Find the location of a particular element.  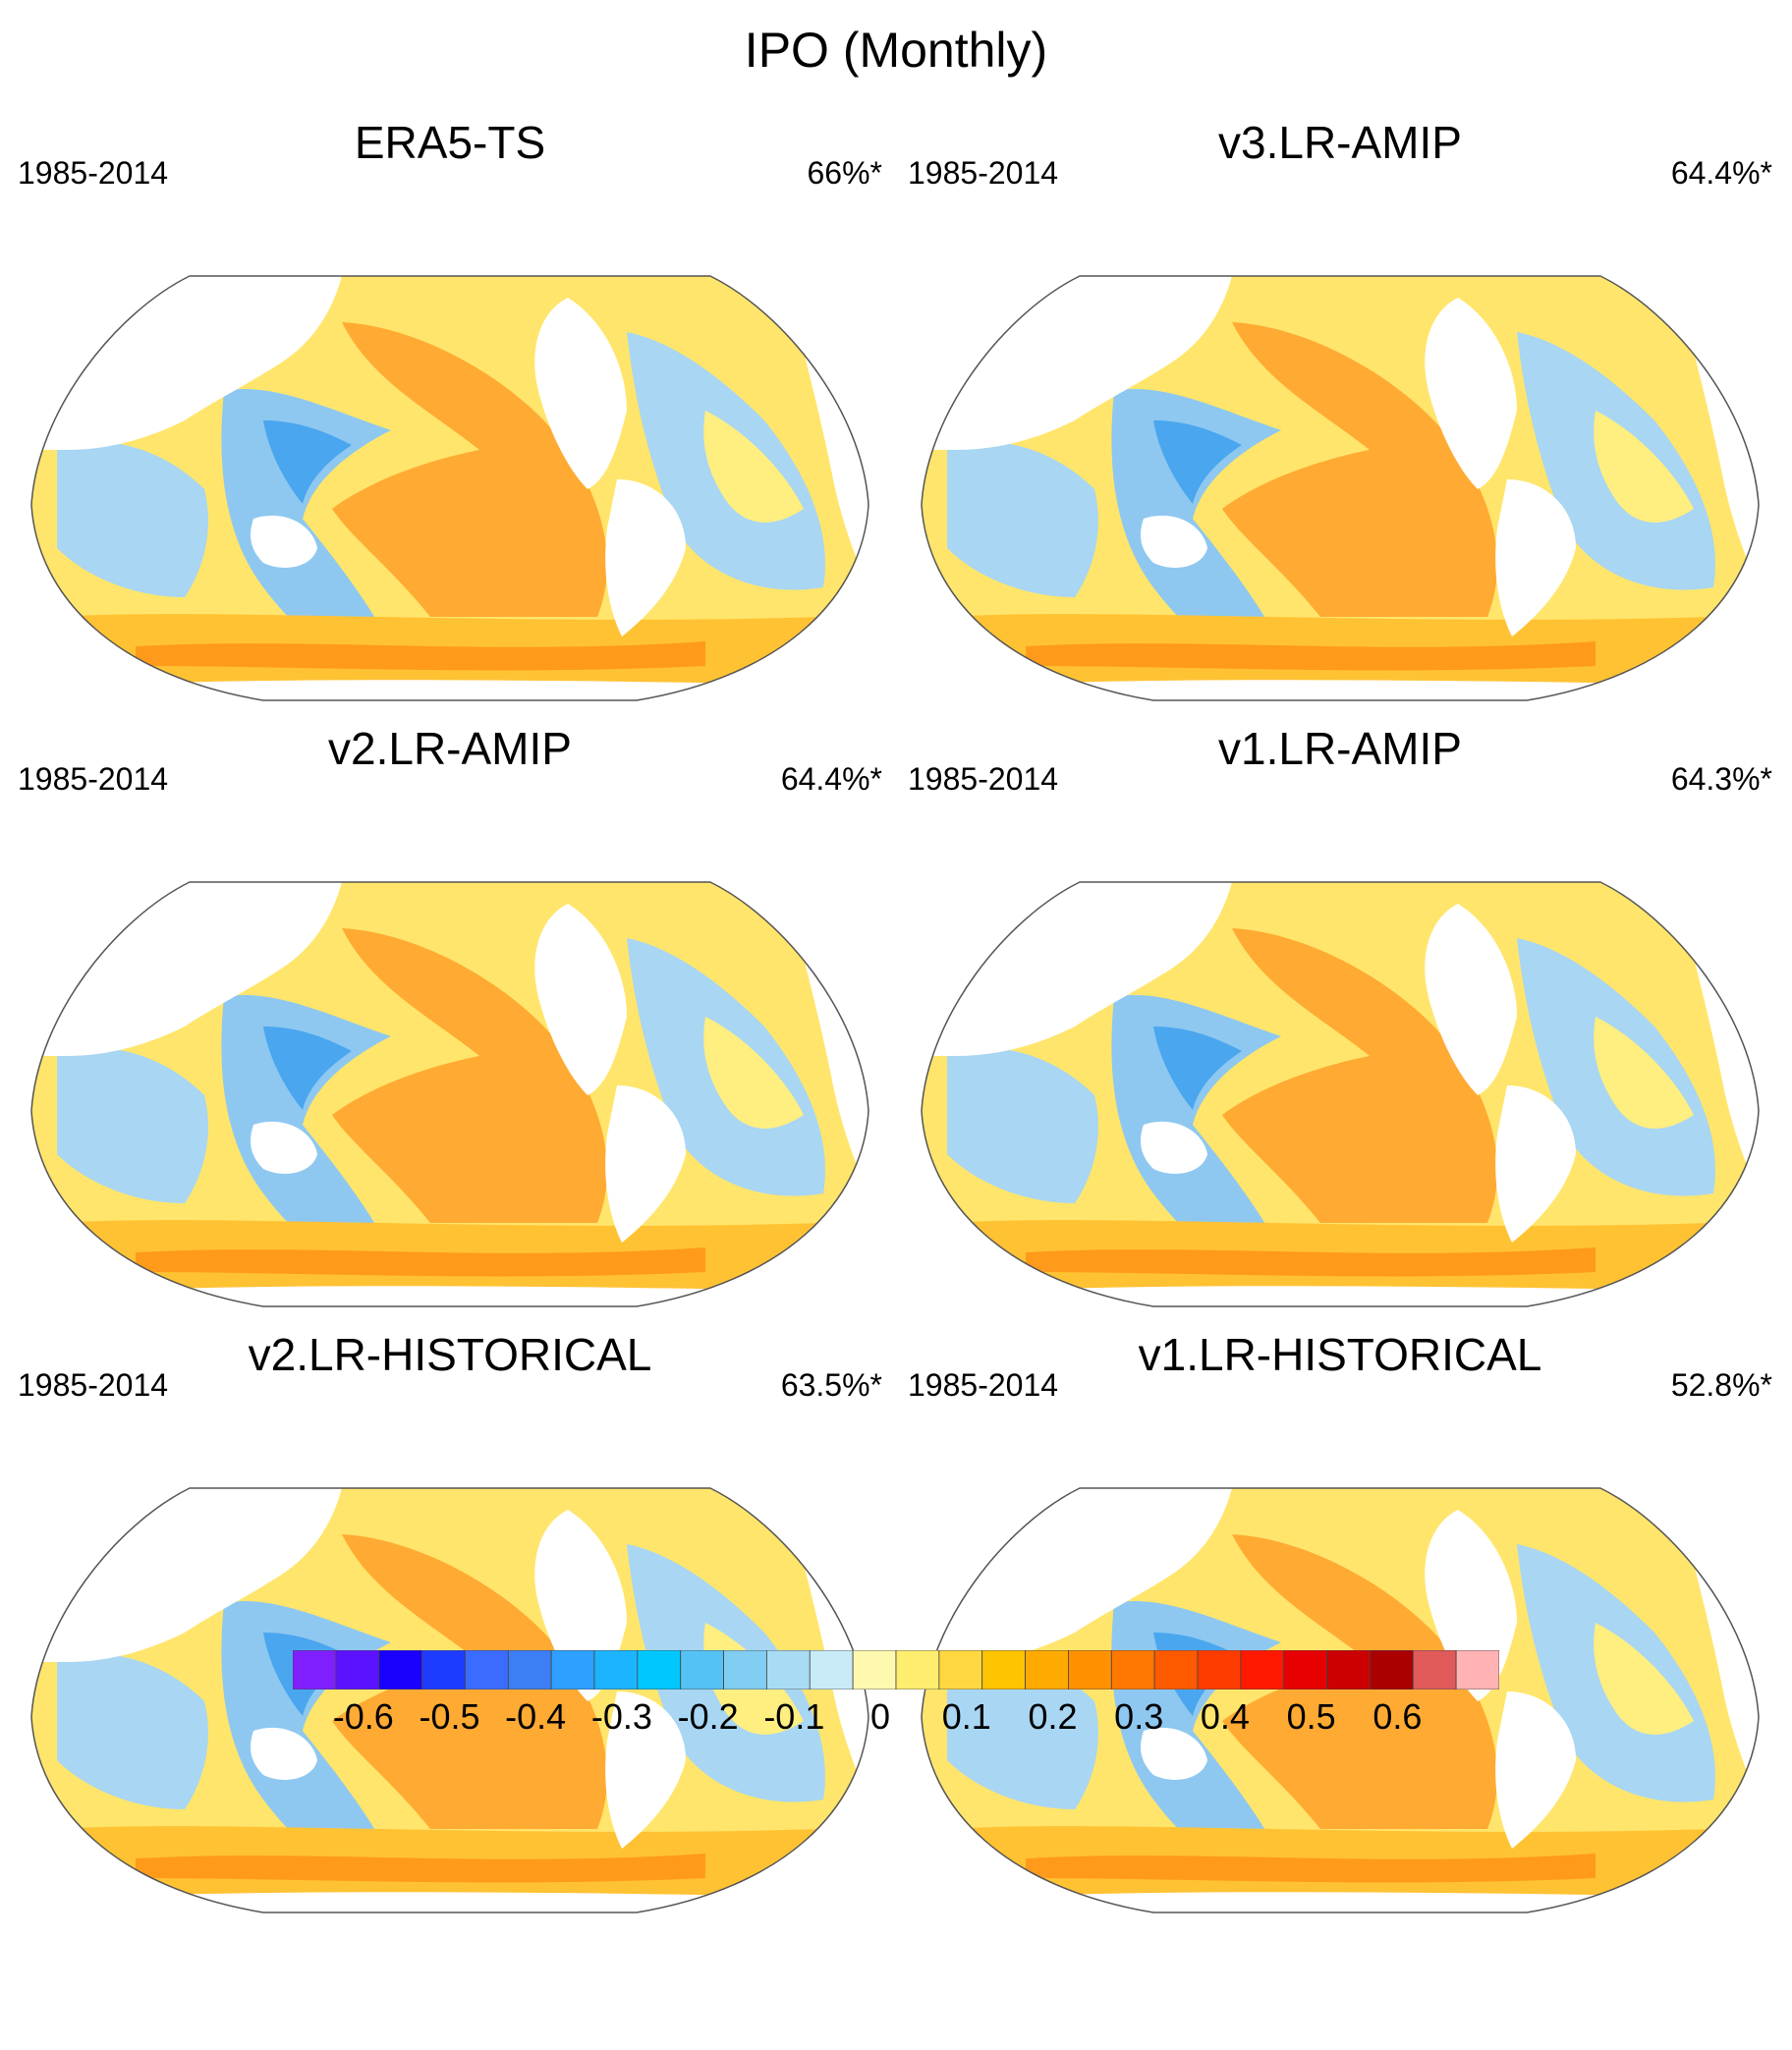

panel-v2-lr-amip: v2.LR-AMIP 1985-2014 64.4%* is located at coordinates (450, 1016).